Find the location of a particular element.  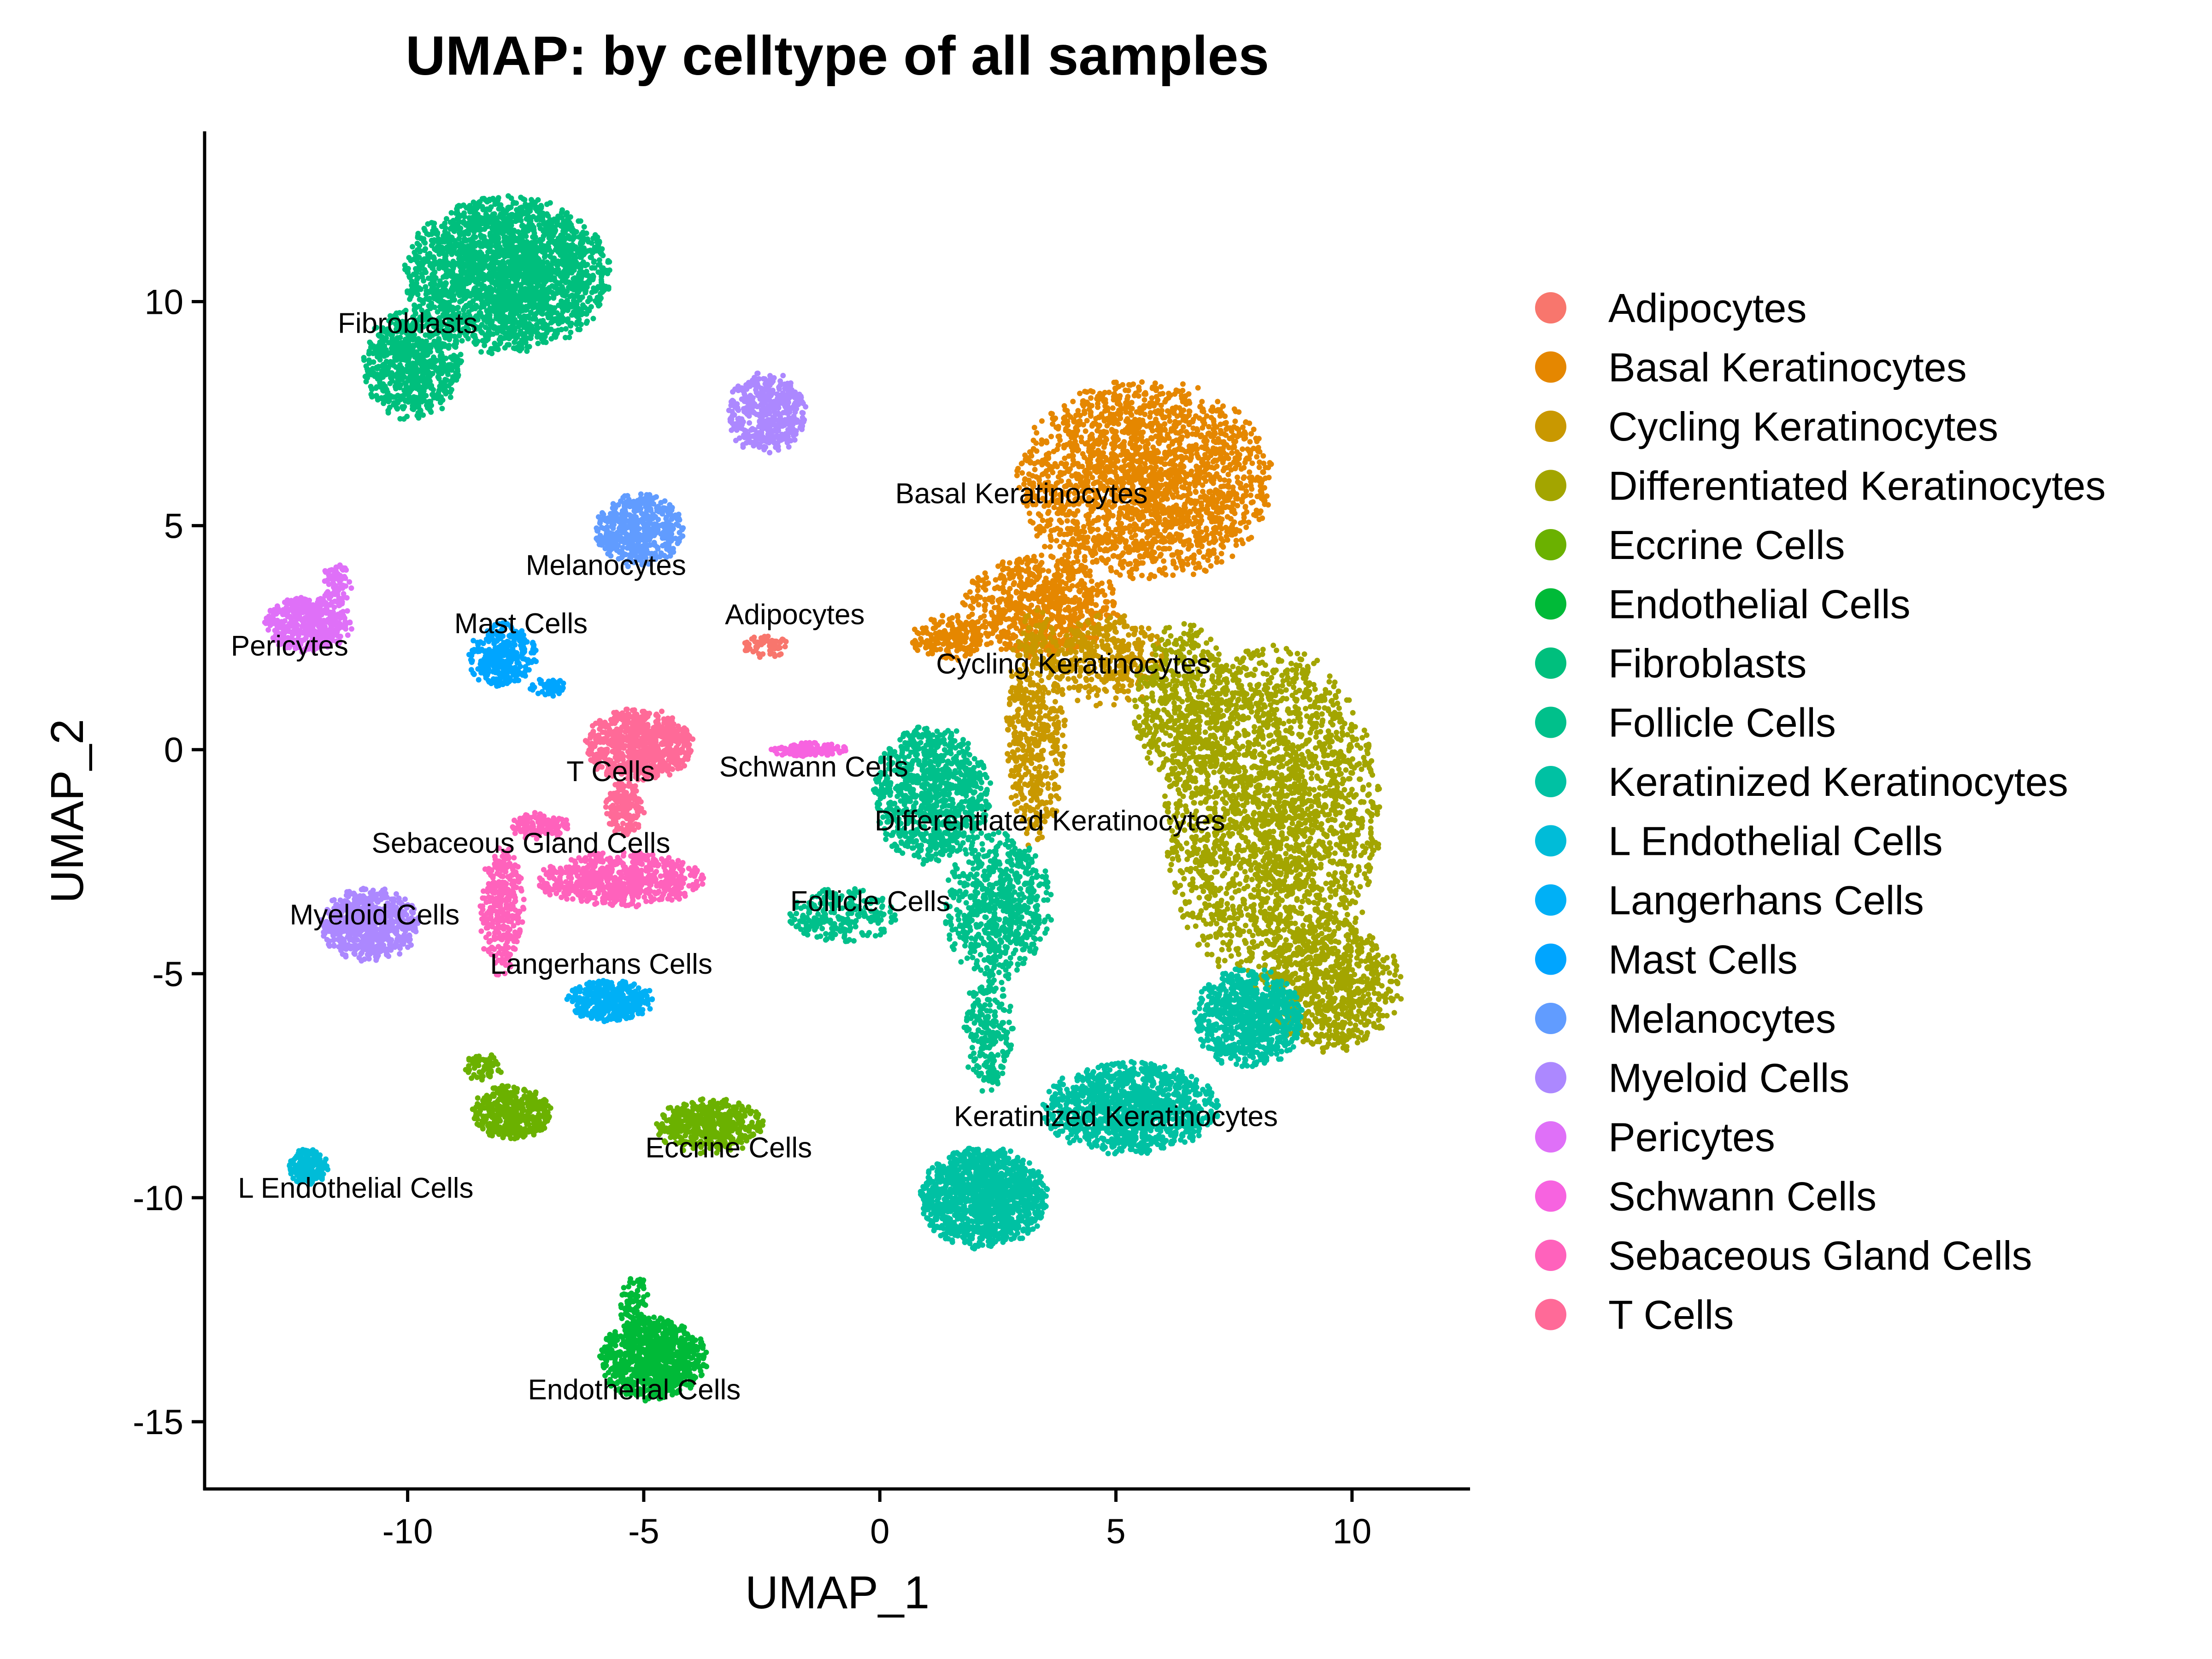

x-tick-label: -5 is located at coordinates (643, 1531).